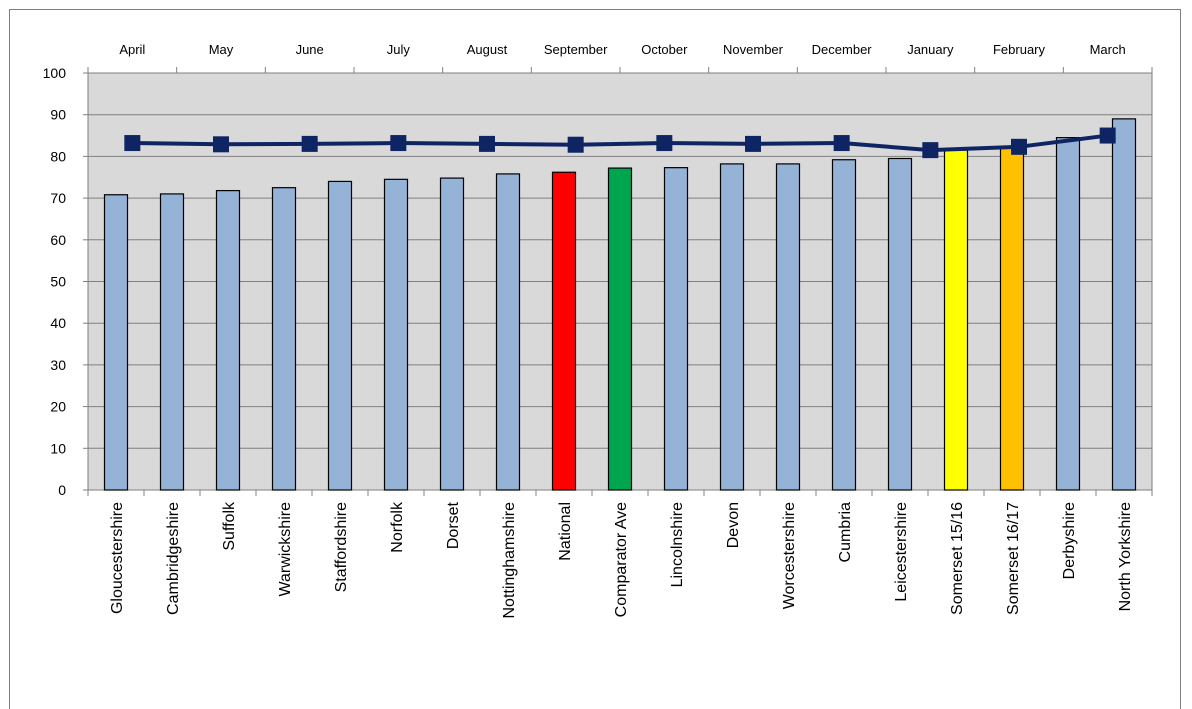 Image resolution: width=1192 pixels, height=709 pixels. What do you see at coordinates (397, 527) in the screenshot?
I see `x-category-label: Norfolk` at bounding box center [397, 527].